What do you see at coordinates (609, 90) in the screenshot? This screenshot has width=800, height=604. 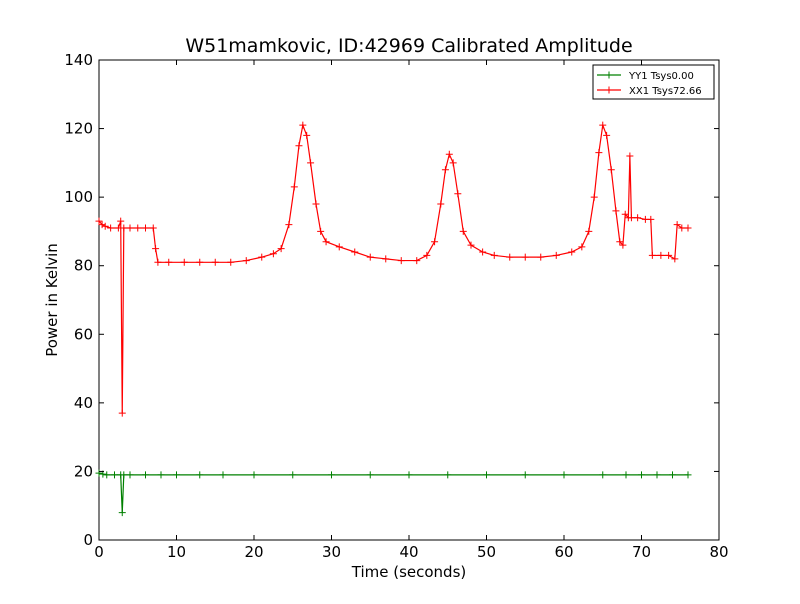 I see `legend-marker` at bounding box center [609, 90].